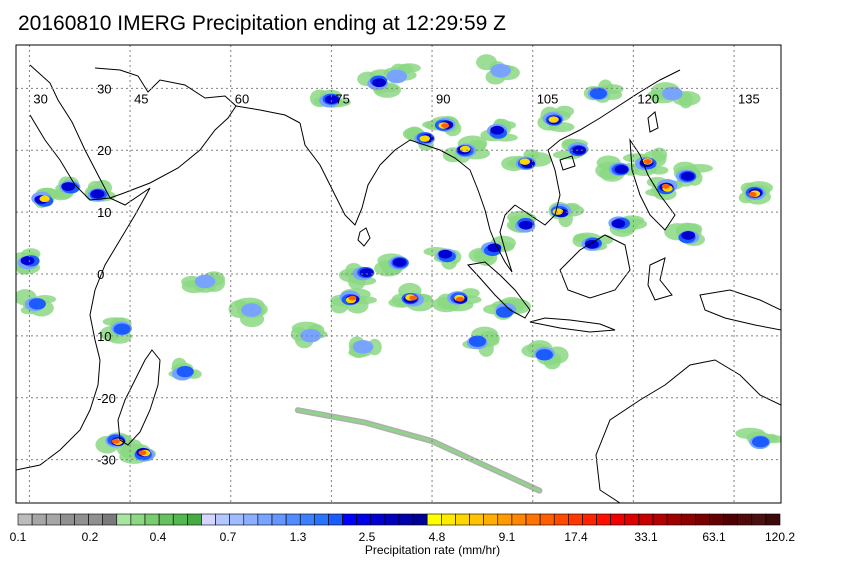 The height and width of the screenshot is (571, 865). What do you see at coordinates (106, 398) in the screenshot?
I see `lat-label: -20` at bounding box center [106, 398].